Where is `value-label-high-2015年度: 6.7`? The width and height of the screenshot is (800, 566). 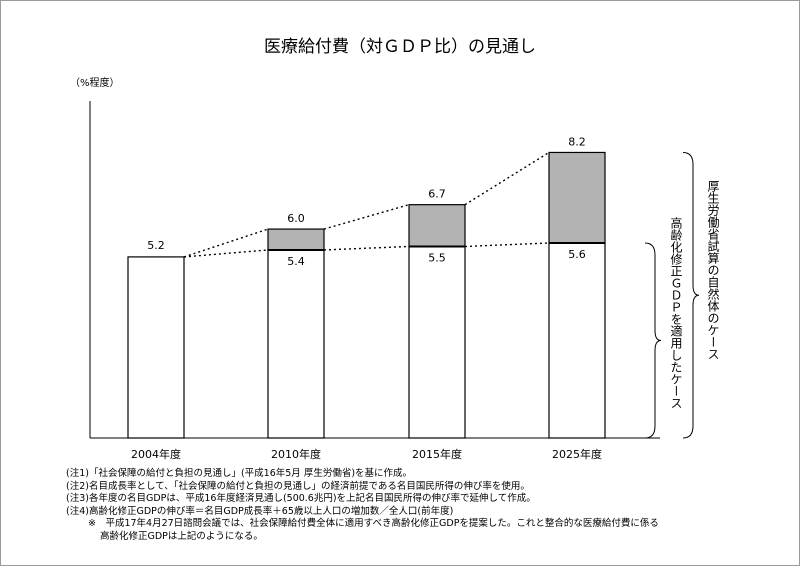
value-label-high-2015年度: 6.7 is located at coordinates (437, 194).